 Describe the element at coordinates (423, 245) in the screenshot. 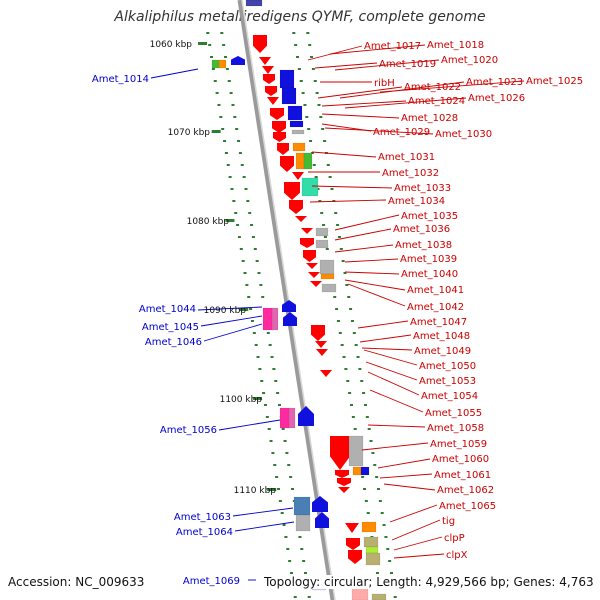

I see `gene-label: Amet_1038` at that location.